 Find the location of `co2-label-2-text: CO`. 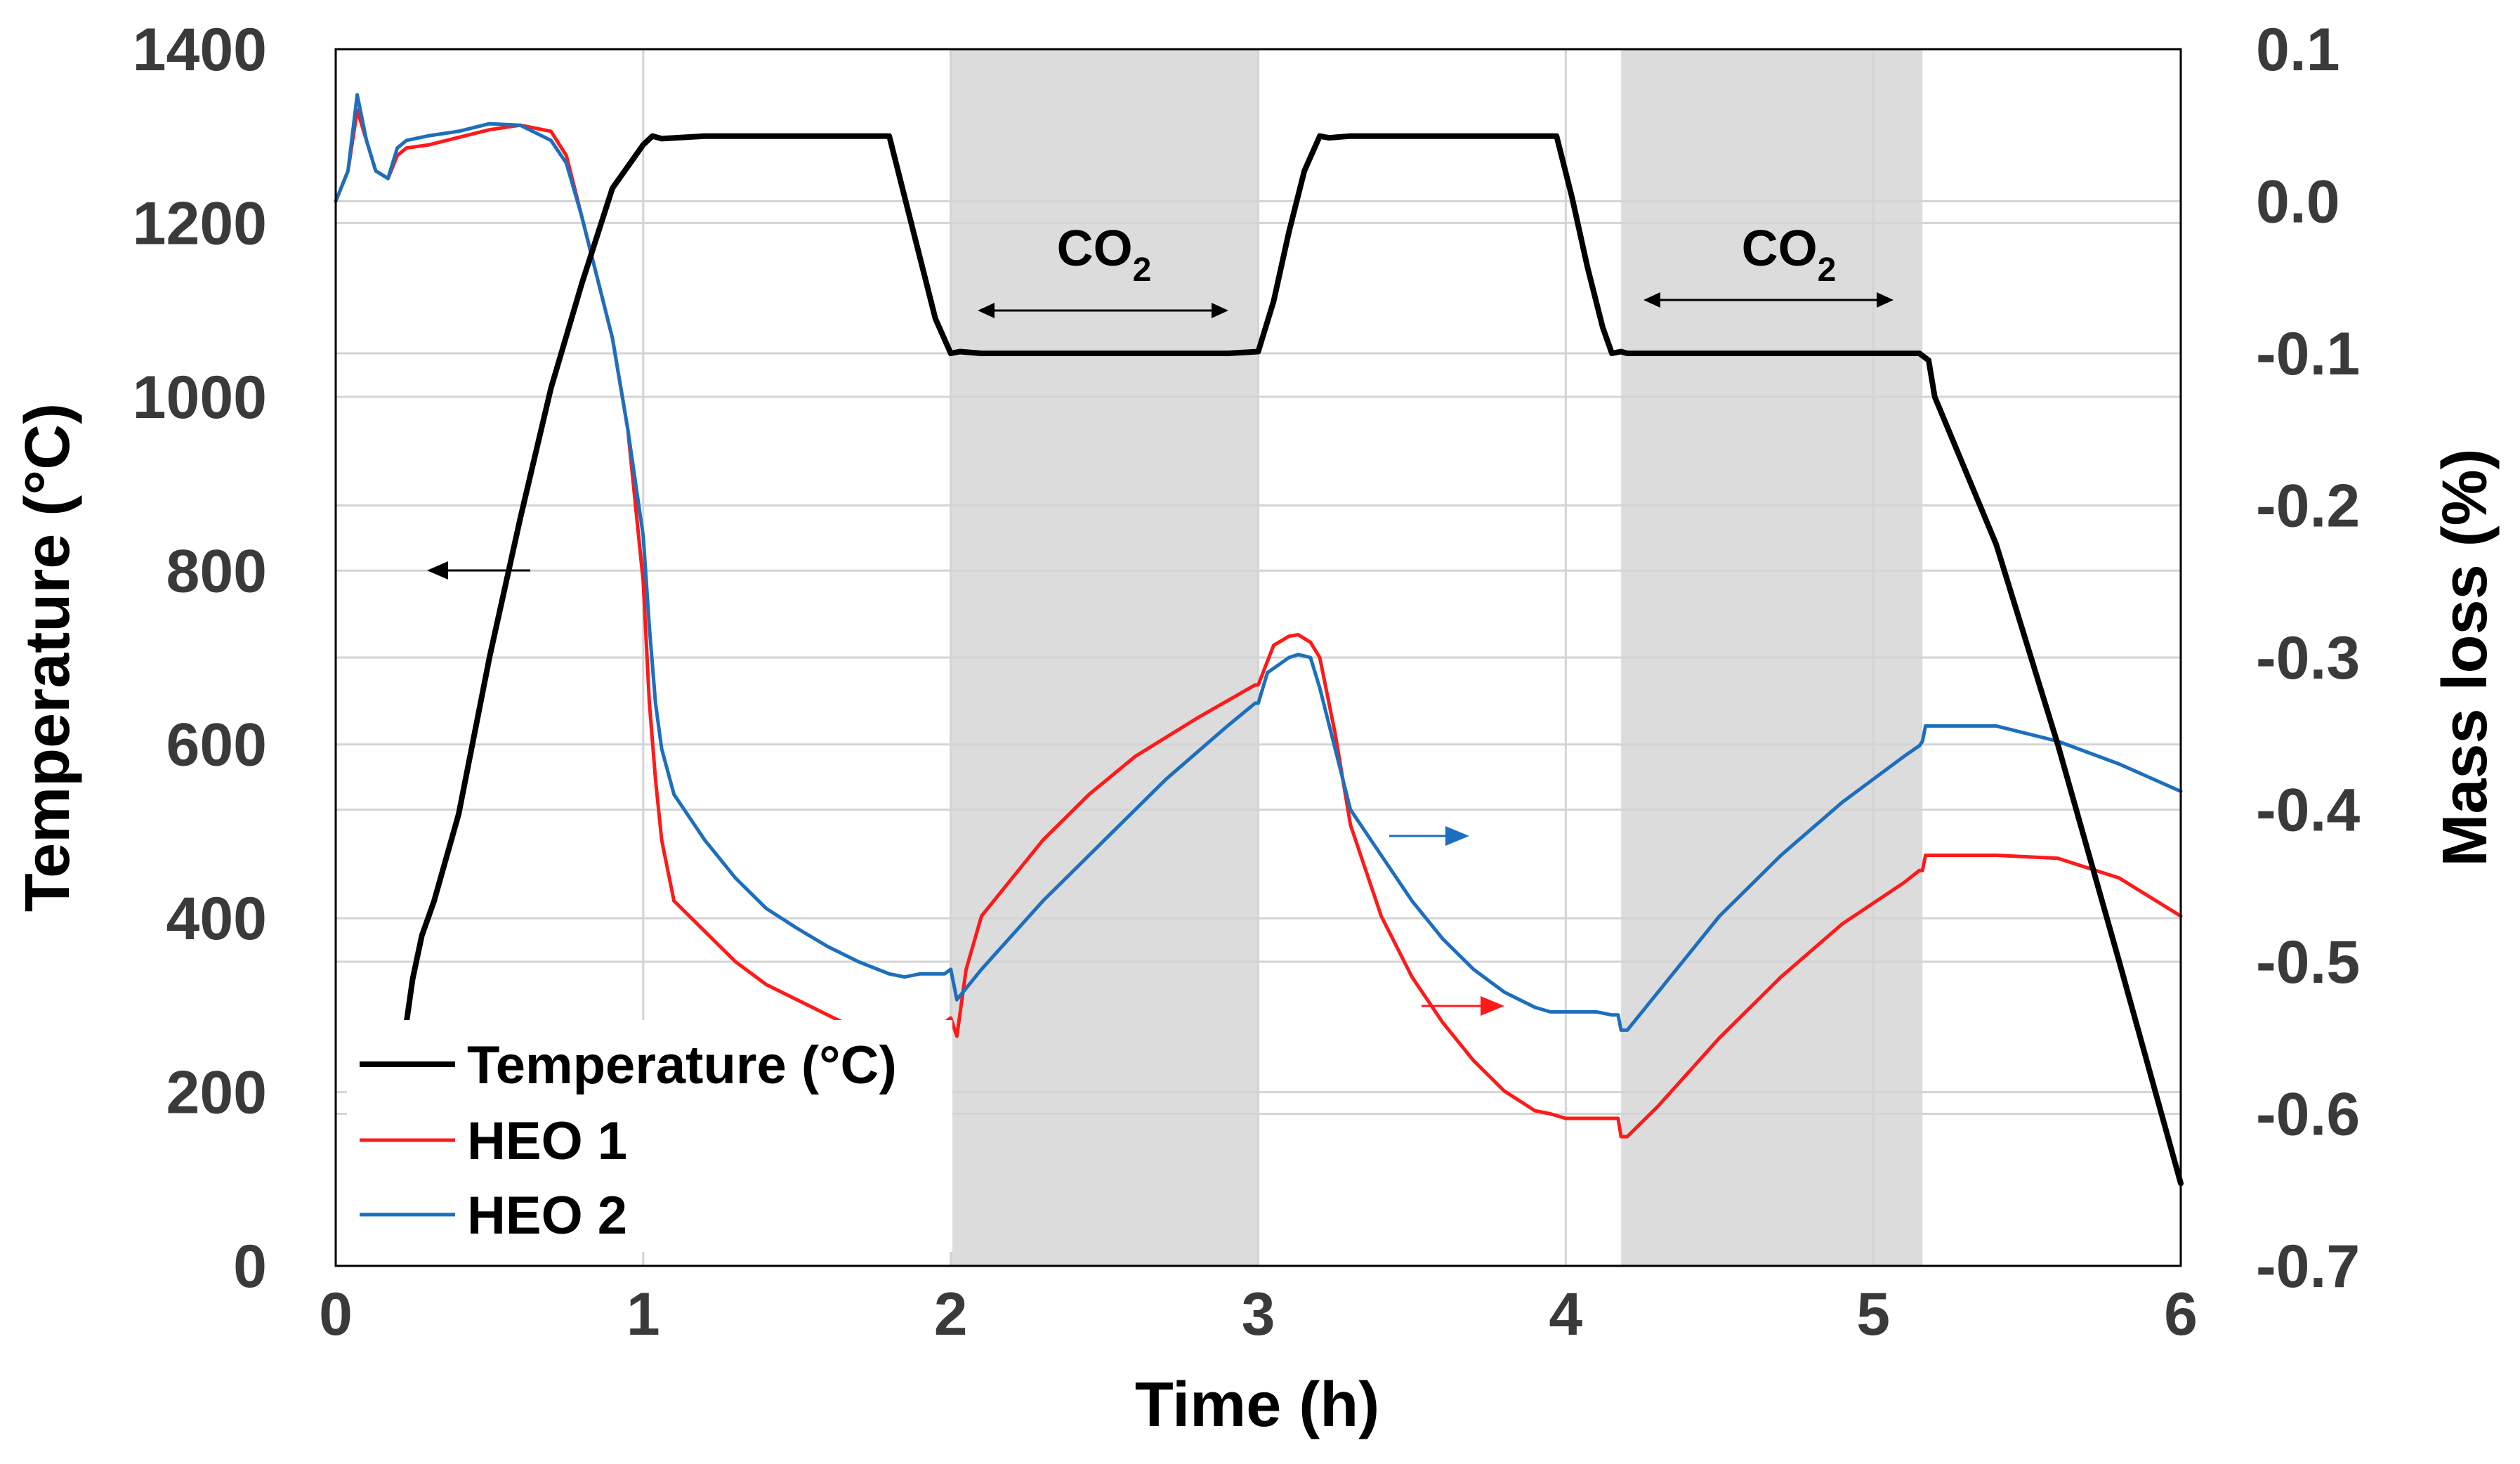

co2-label-2-text: CO is located at coordinates (1780, 249).